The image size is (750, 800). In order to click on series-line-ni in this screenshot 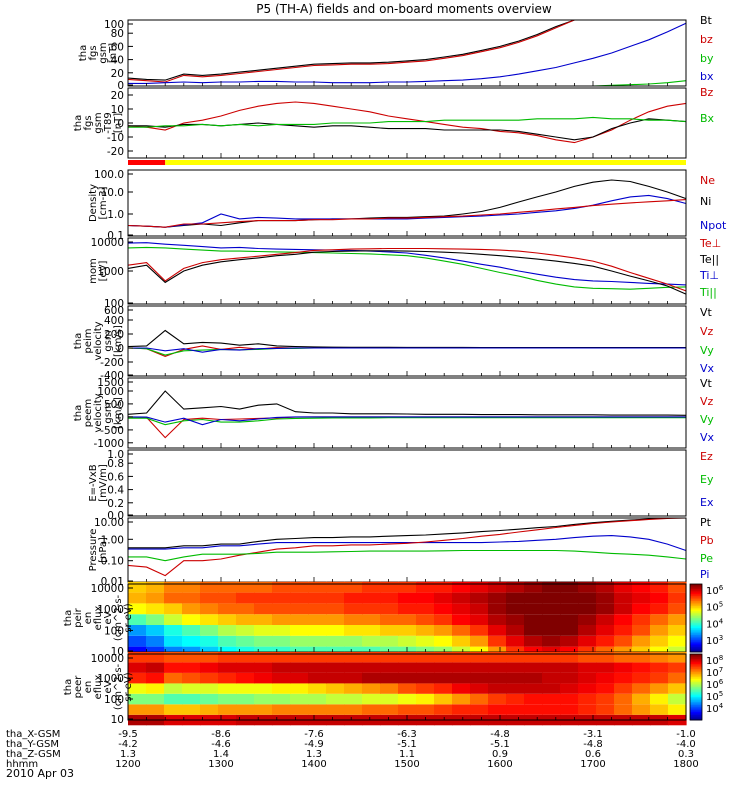, I will do `click(407, 203)`.